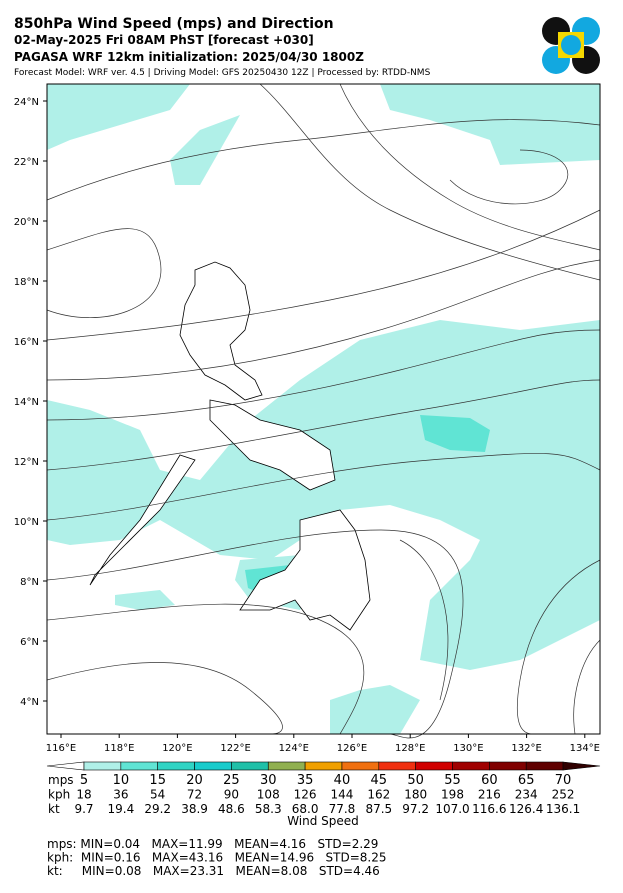 This screenshot has height=893, width=623. Describe the element at coordinates (563, 780) in the screenshot. I see `mps-label: 70` at that location.